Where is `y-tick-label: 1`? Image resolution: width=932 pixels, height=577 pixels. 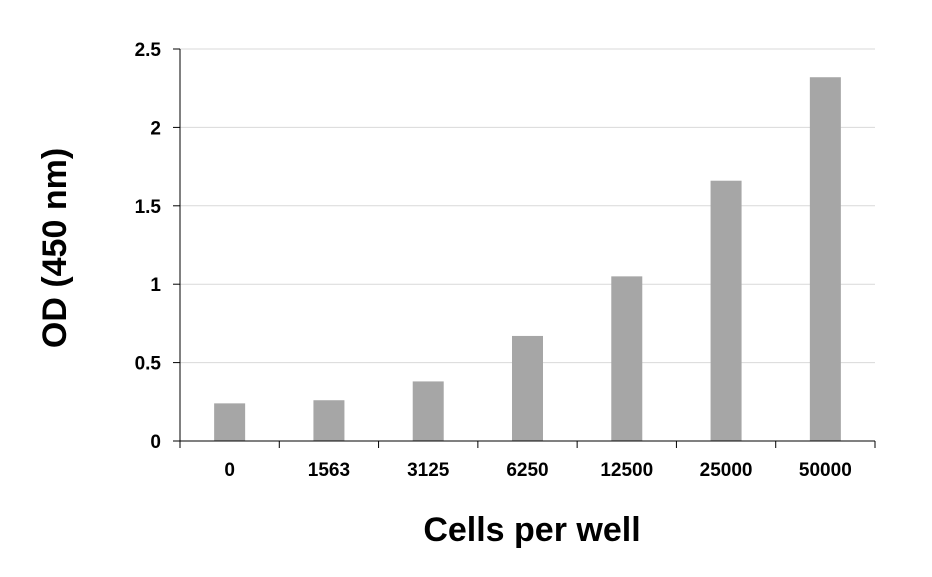 y-tick-label: 1 is located at coordinates (155, 285).